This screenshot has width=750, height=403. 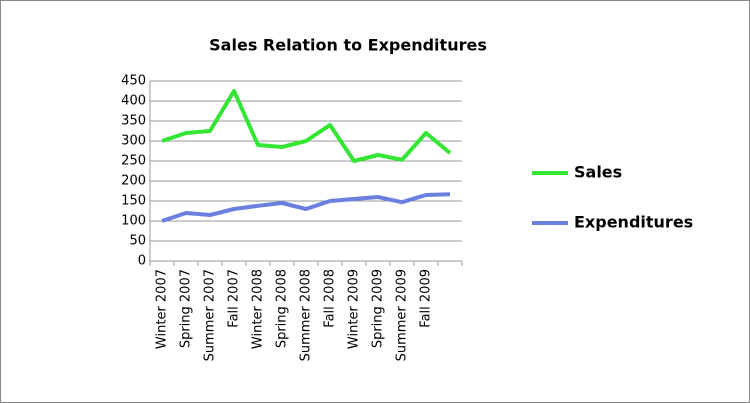 What do you see at coordinates (133, 101) in the screenshot?
I see `y-tick-label: 400` at bounding box center [133, 101].